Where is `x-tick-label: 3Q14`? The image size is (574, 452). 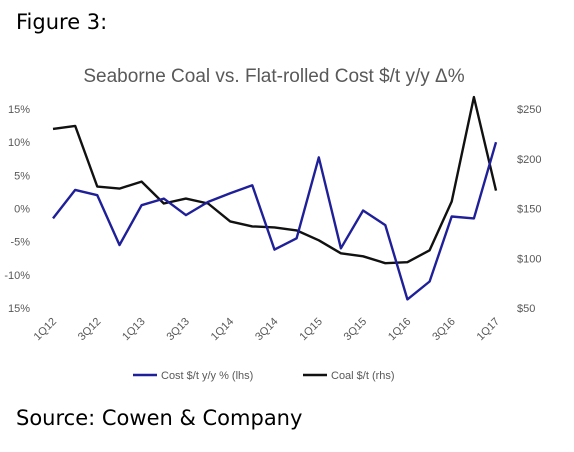
x-tick-label: 3Q14 is located at coordinates (267, 330).